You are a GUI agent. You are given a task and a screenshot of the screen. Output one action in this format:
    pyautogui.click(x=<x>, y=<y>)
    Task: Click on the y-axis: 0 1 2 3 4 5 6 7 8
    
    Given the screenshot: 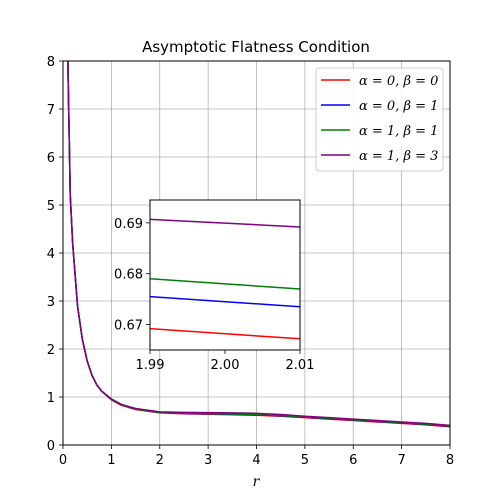 What is the action you would take?
    pyautogui.click(x=55, y=254)
    